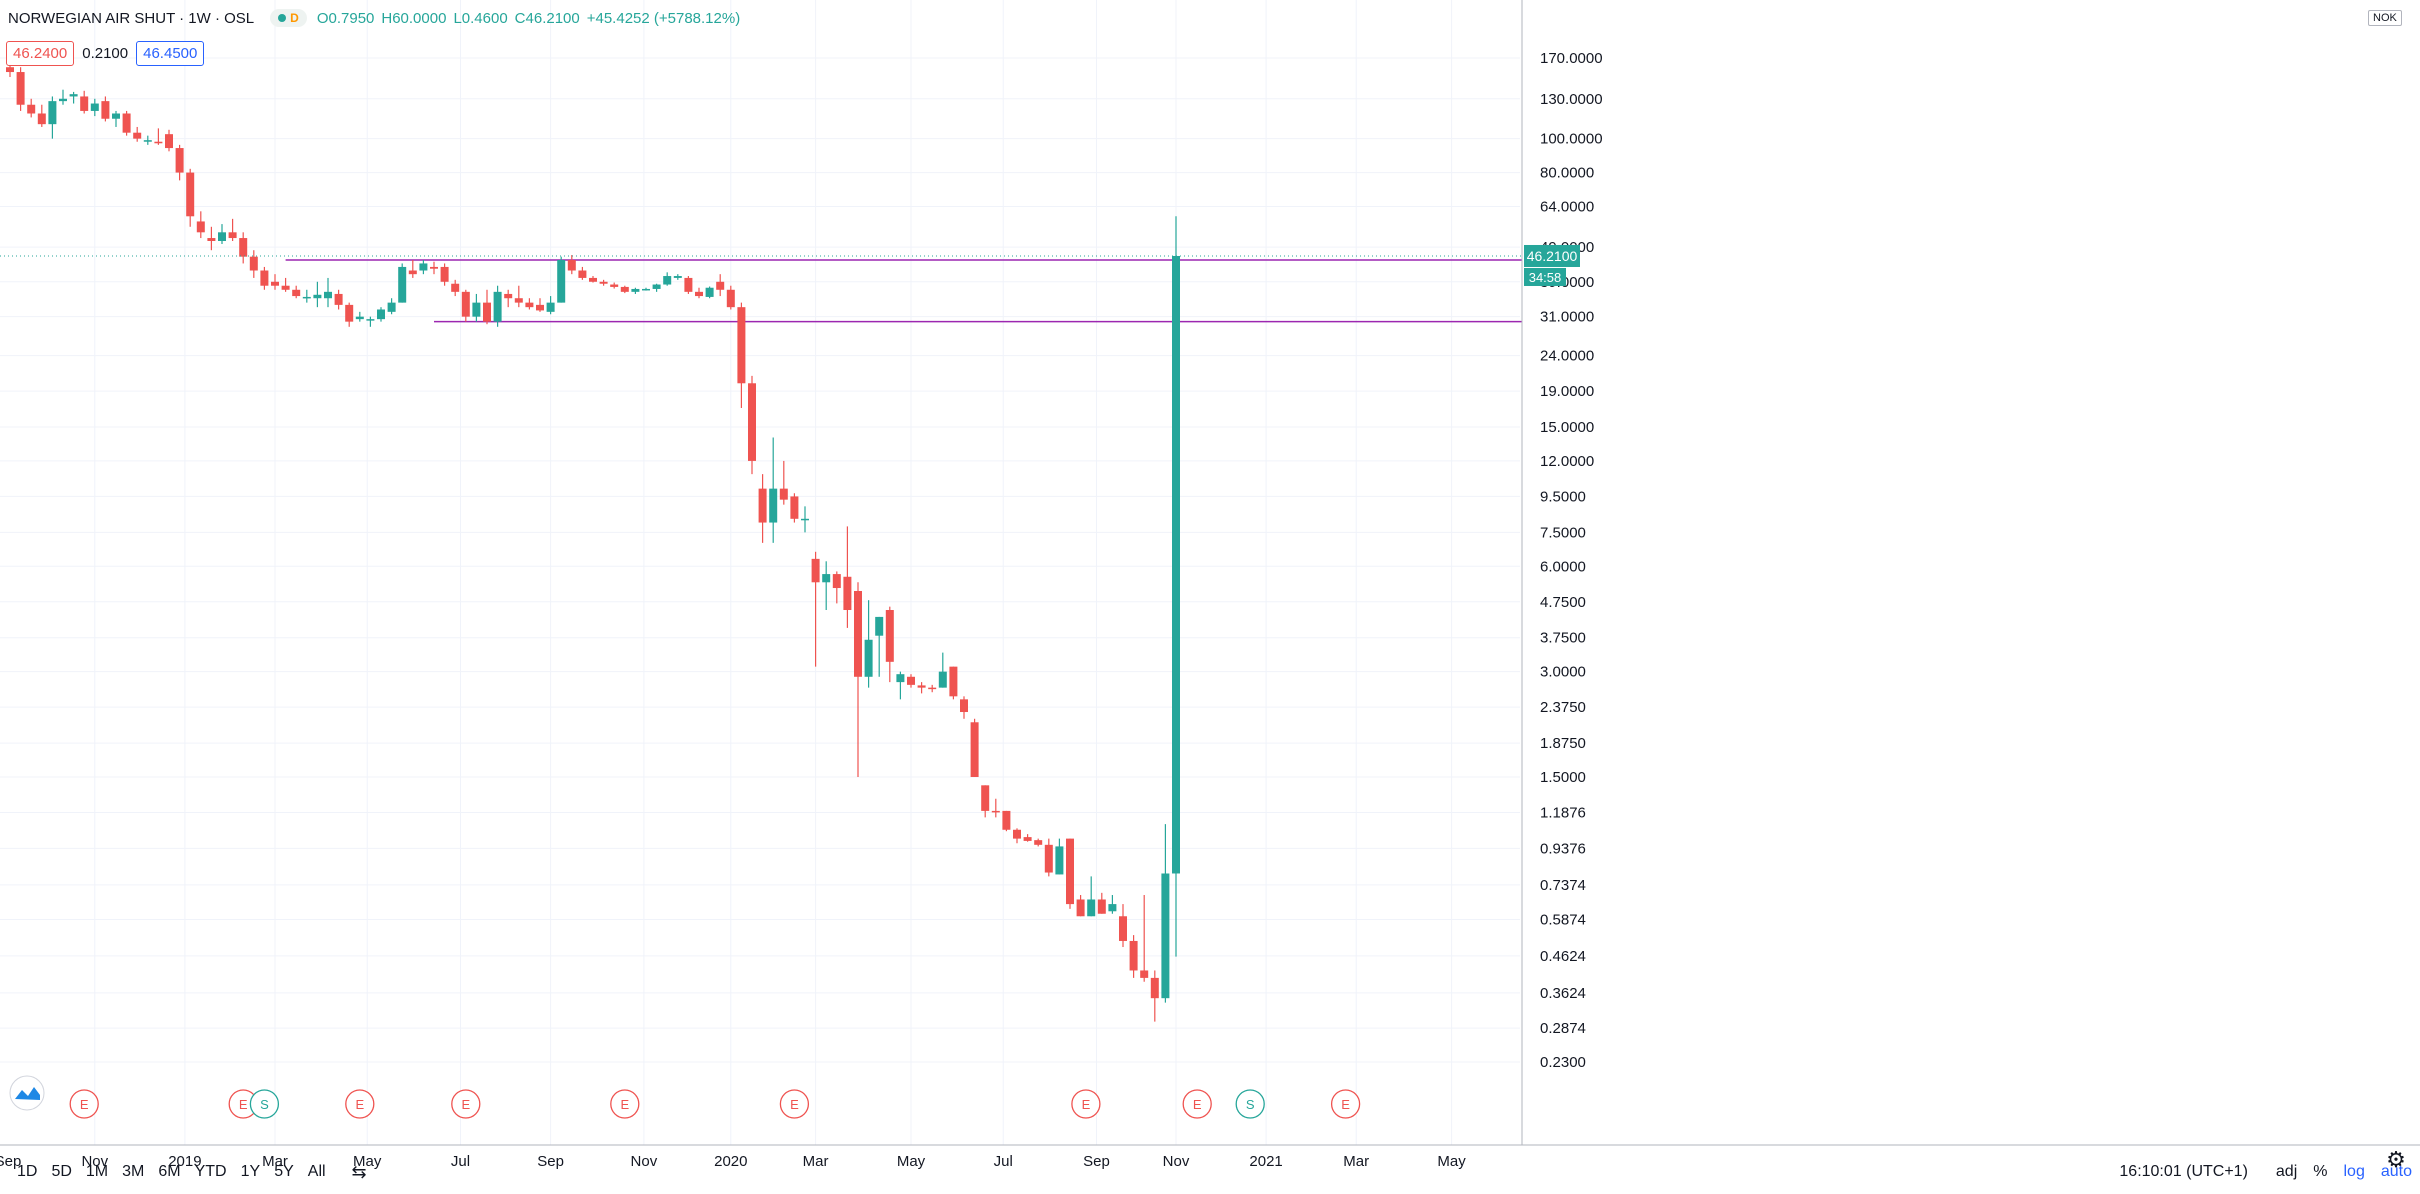  I want to click on ohlc-high: H60.0000, so click(414, 18).